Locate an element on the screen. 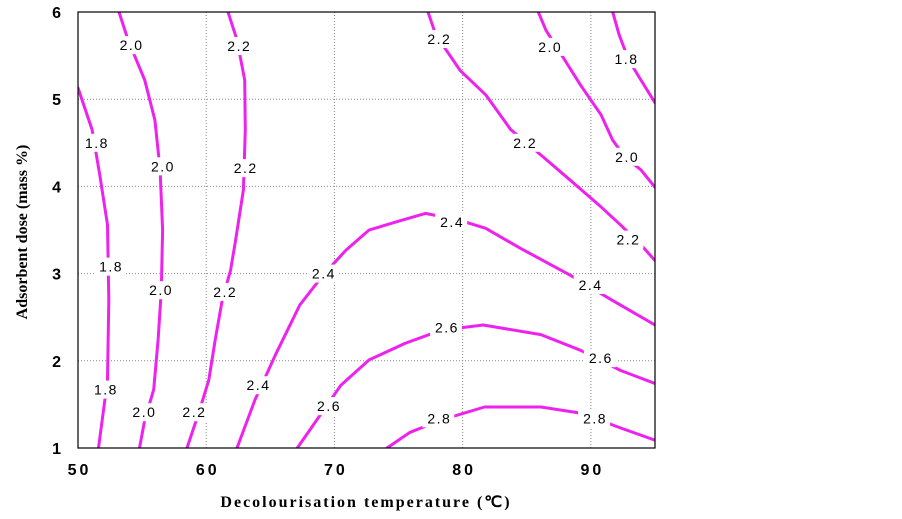 The width and height of the screenshot is (902, 519). x-tick-labels: 50 60 70 80 90 is located at coordinates (336, 470).